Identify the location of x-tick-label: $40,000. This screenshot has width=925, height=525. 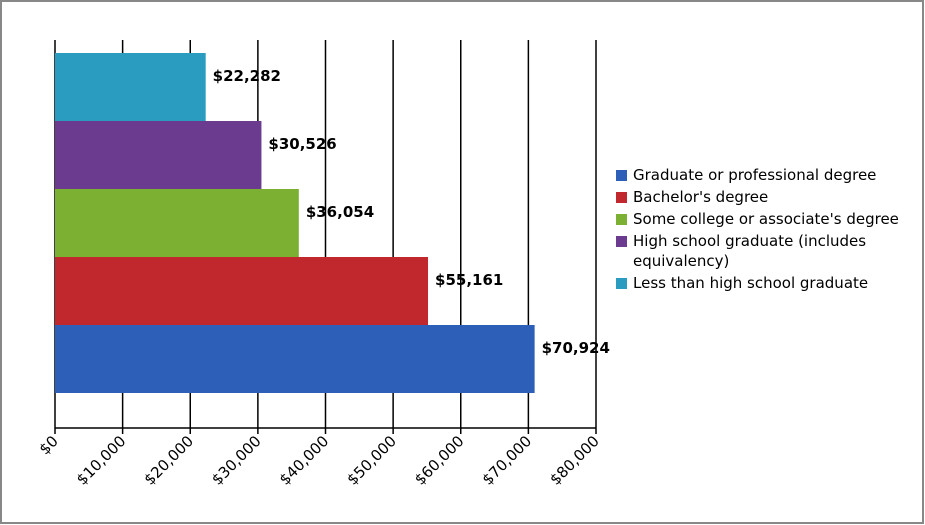
(304, 460).